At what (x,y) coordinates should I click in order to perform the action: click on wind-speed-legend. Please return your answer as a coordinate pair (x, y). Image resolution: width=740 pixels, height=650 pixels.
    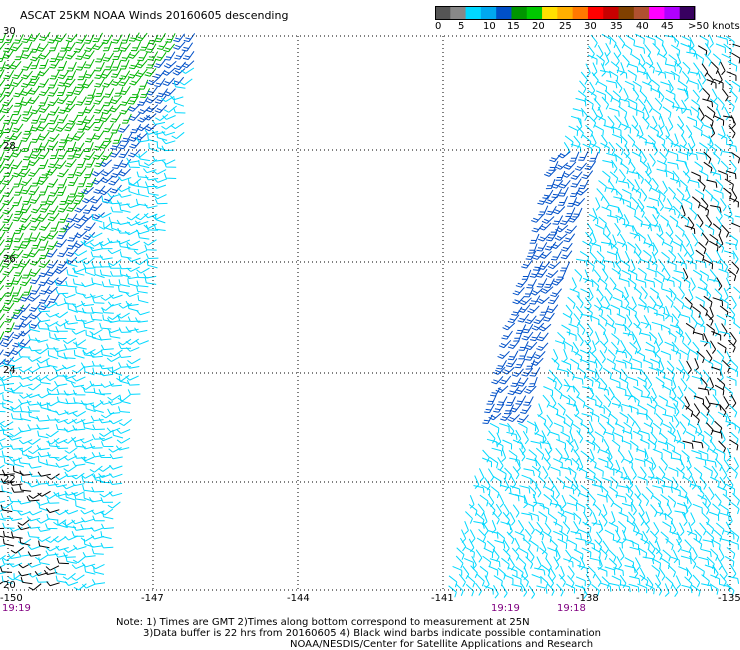
    Looking at the image, I should click on (567, 14).